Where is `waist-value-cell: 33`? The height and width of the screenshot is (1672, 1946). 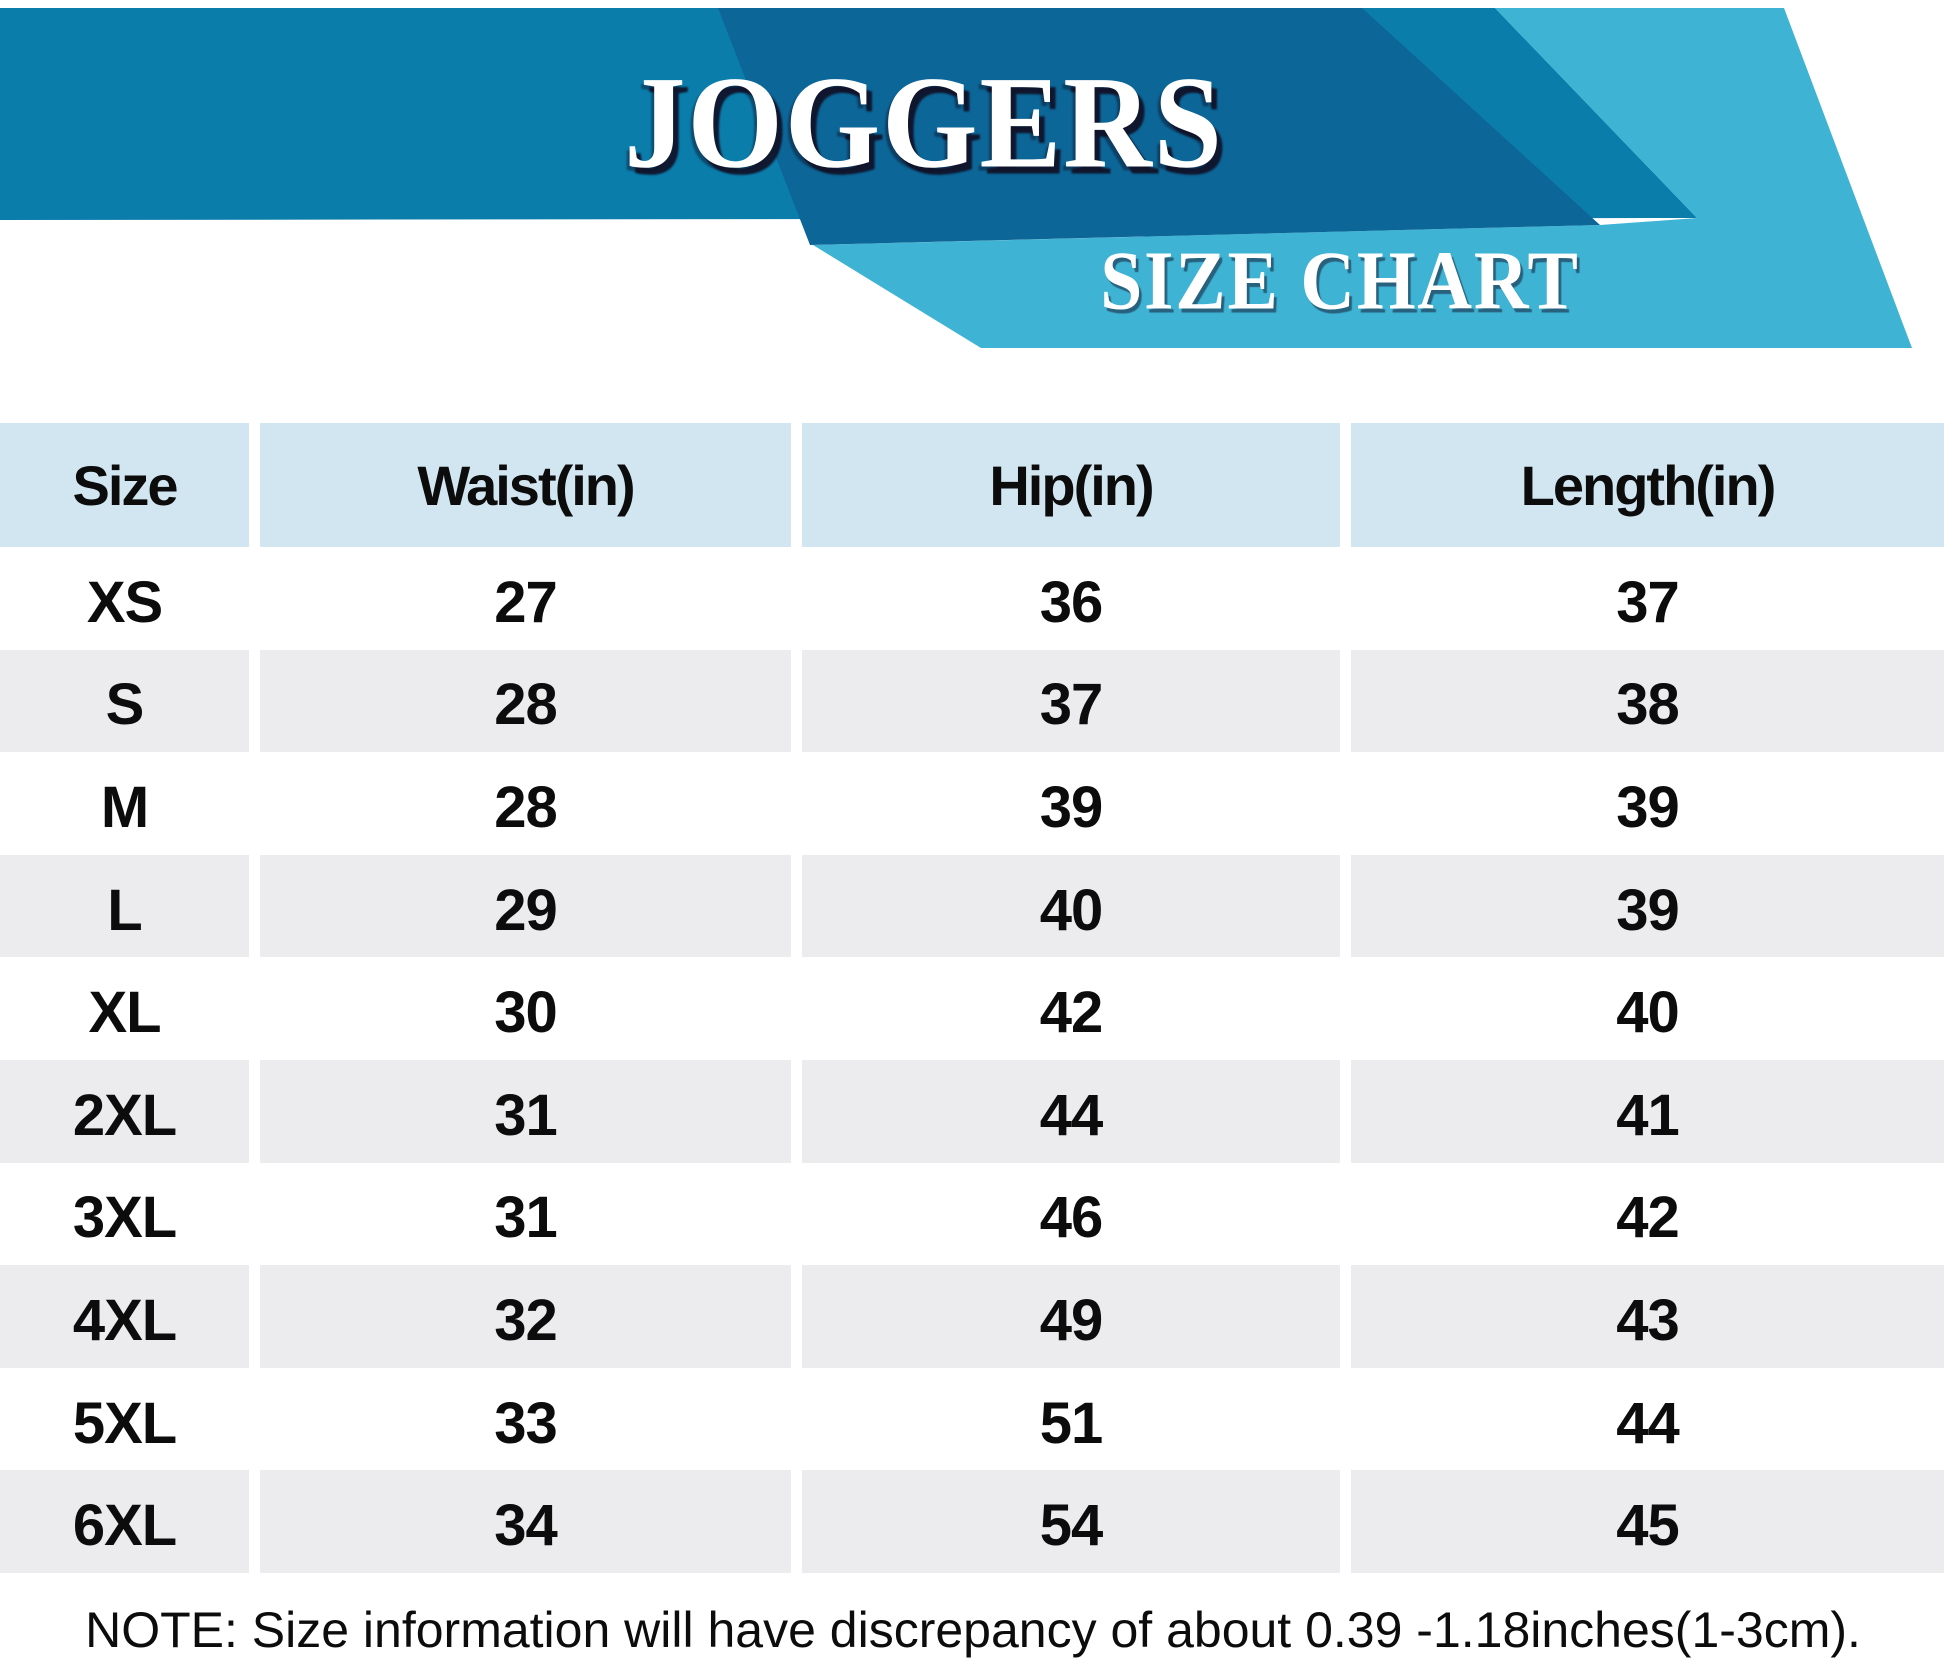
waist-value-cell: 33 is located at coordinates (525, 1419).